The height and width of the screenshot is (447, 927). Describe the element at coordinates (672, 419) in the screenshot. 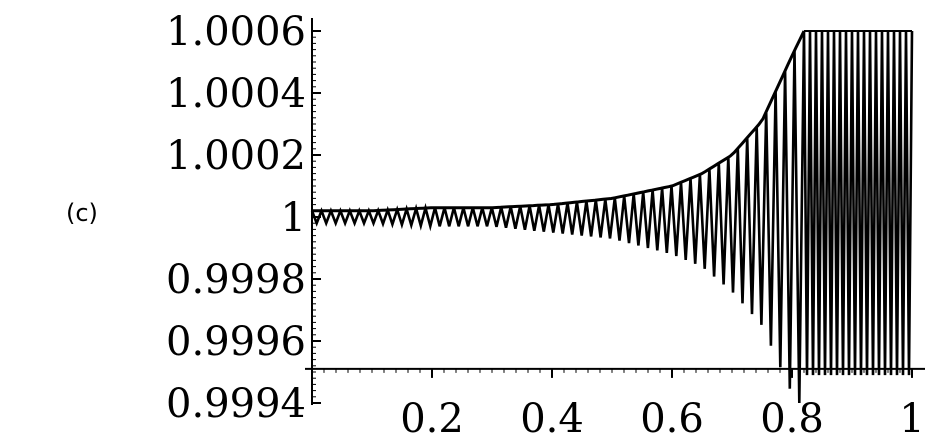

I see `x-tick-label: 0.6` at that location.